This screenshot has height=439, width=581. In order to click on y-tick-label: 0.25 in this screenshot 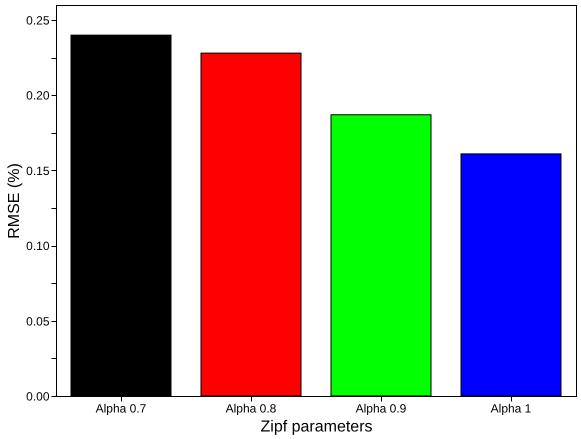, I will do `click(38, 21)`.